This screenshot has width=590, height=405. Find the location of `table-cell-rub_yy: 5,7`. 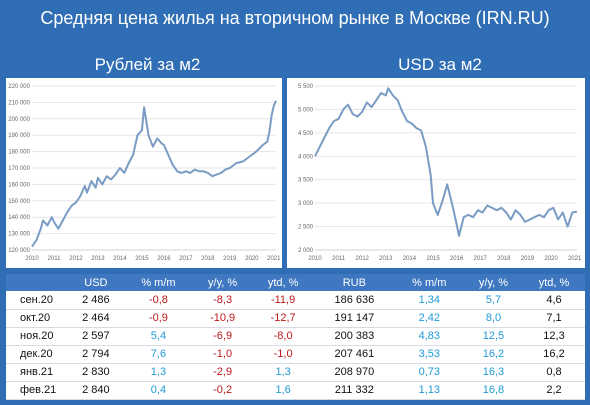

table-cell-rub_yy: 5,7 is located at coordinates (493, 300).